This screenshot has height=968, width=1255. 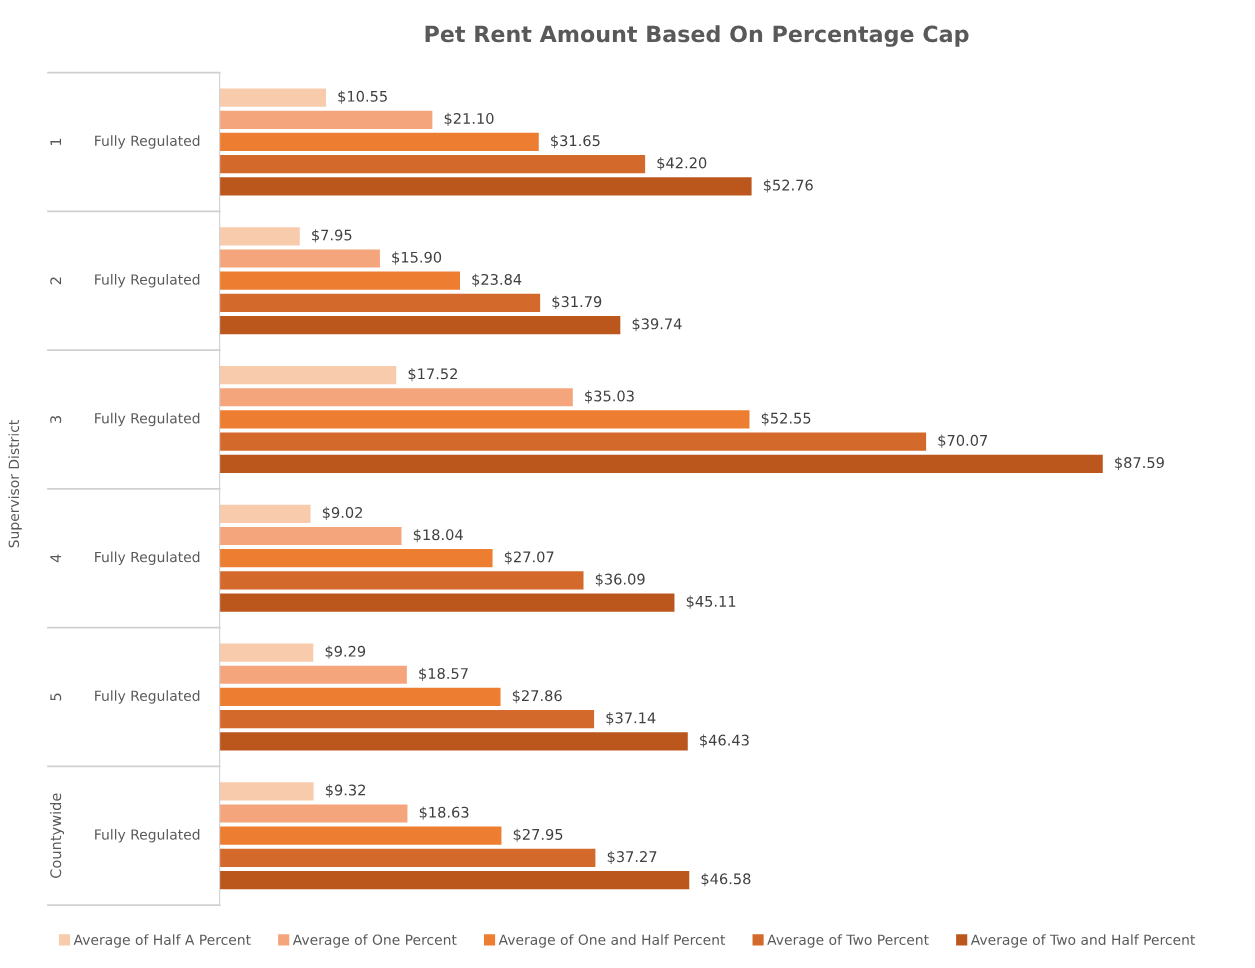 I want to click on legend-label: Average of Half A Percent, so click(x=162, y=941).